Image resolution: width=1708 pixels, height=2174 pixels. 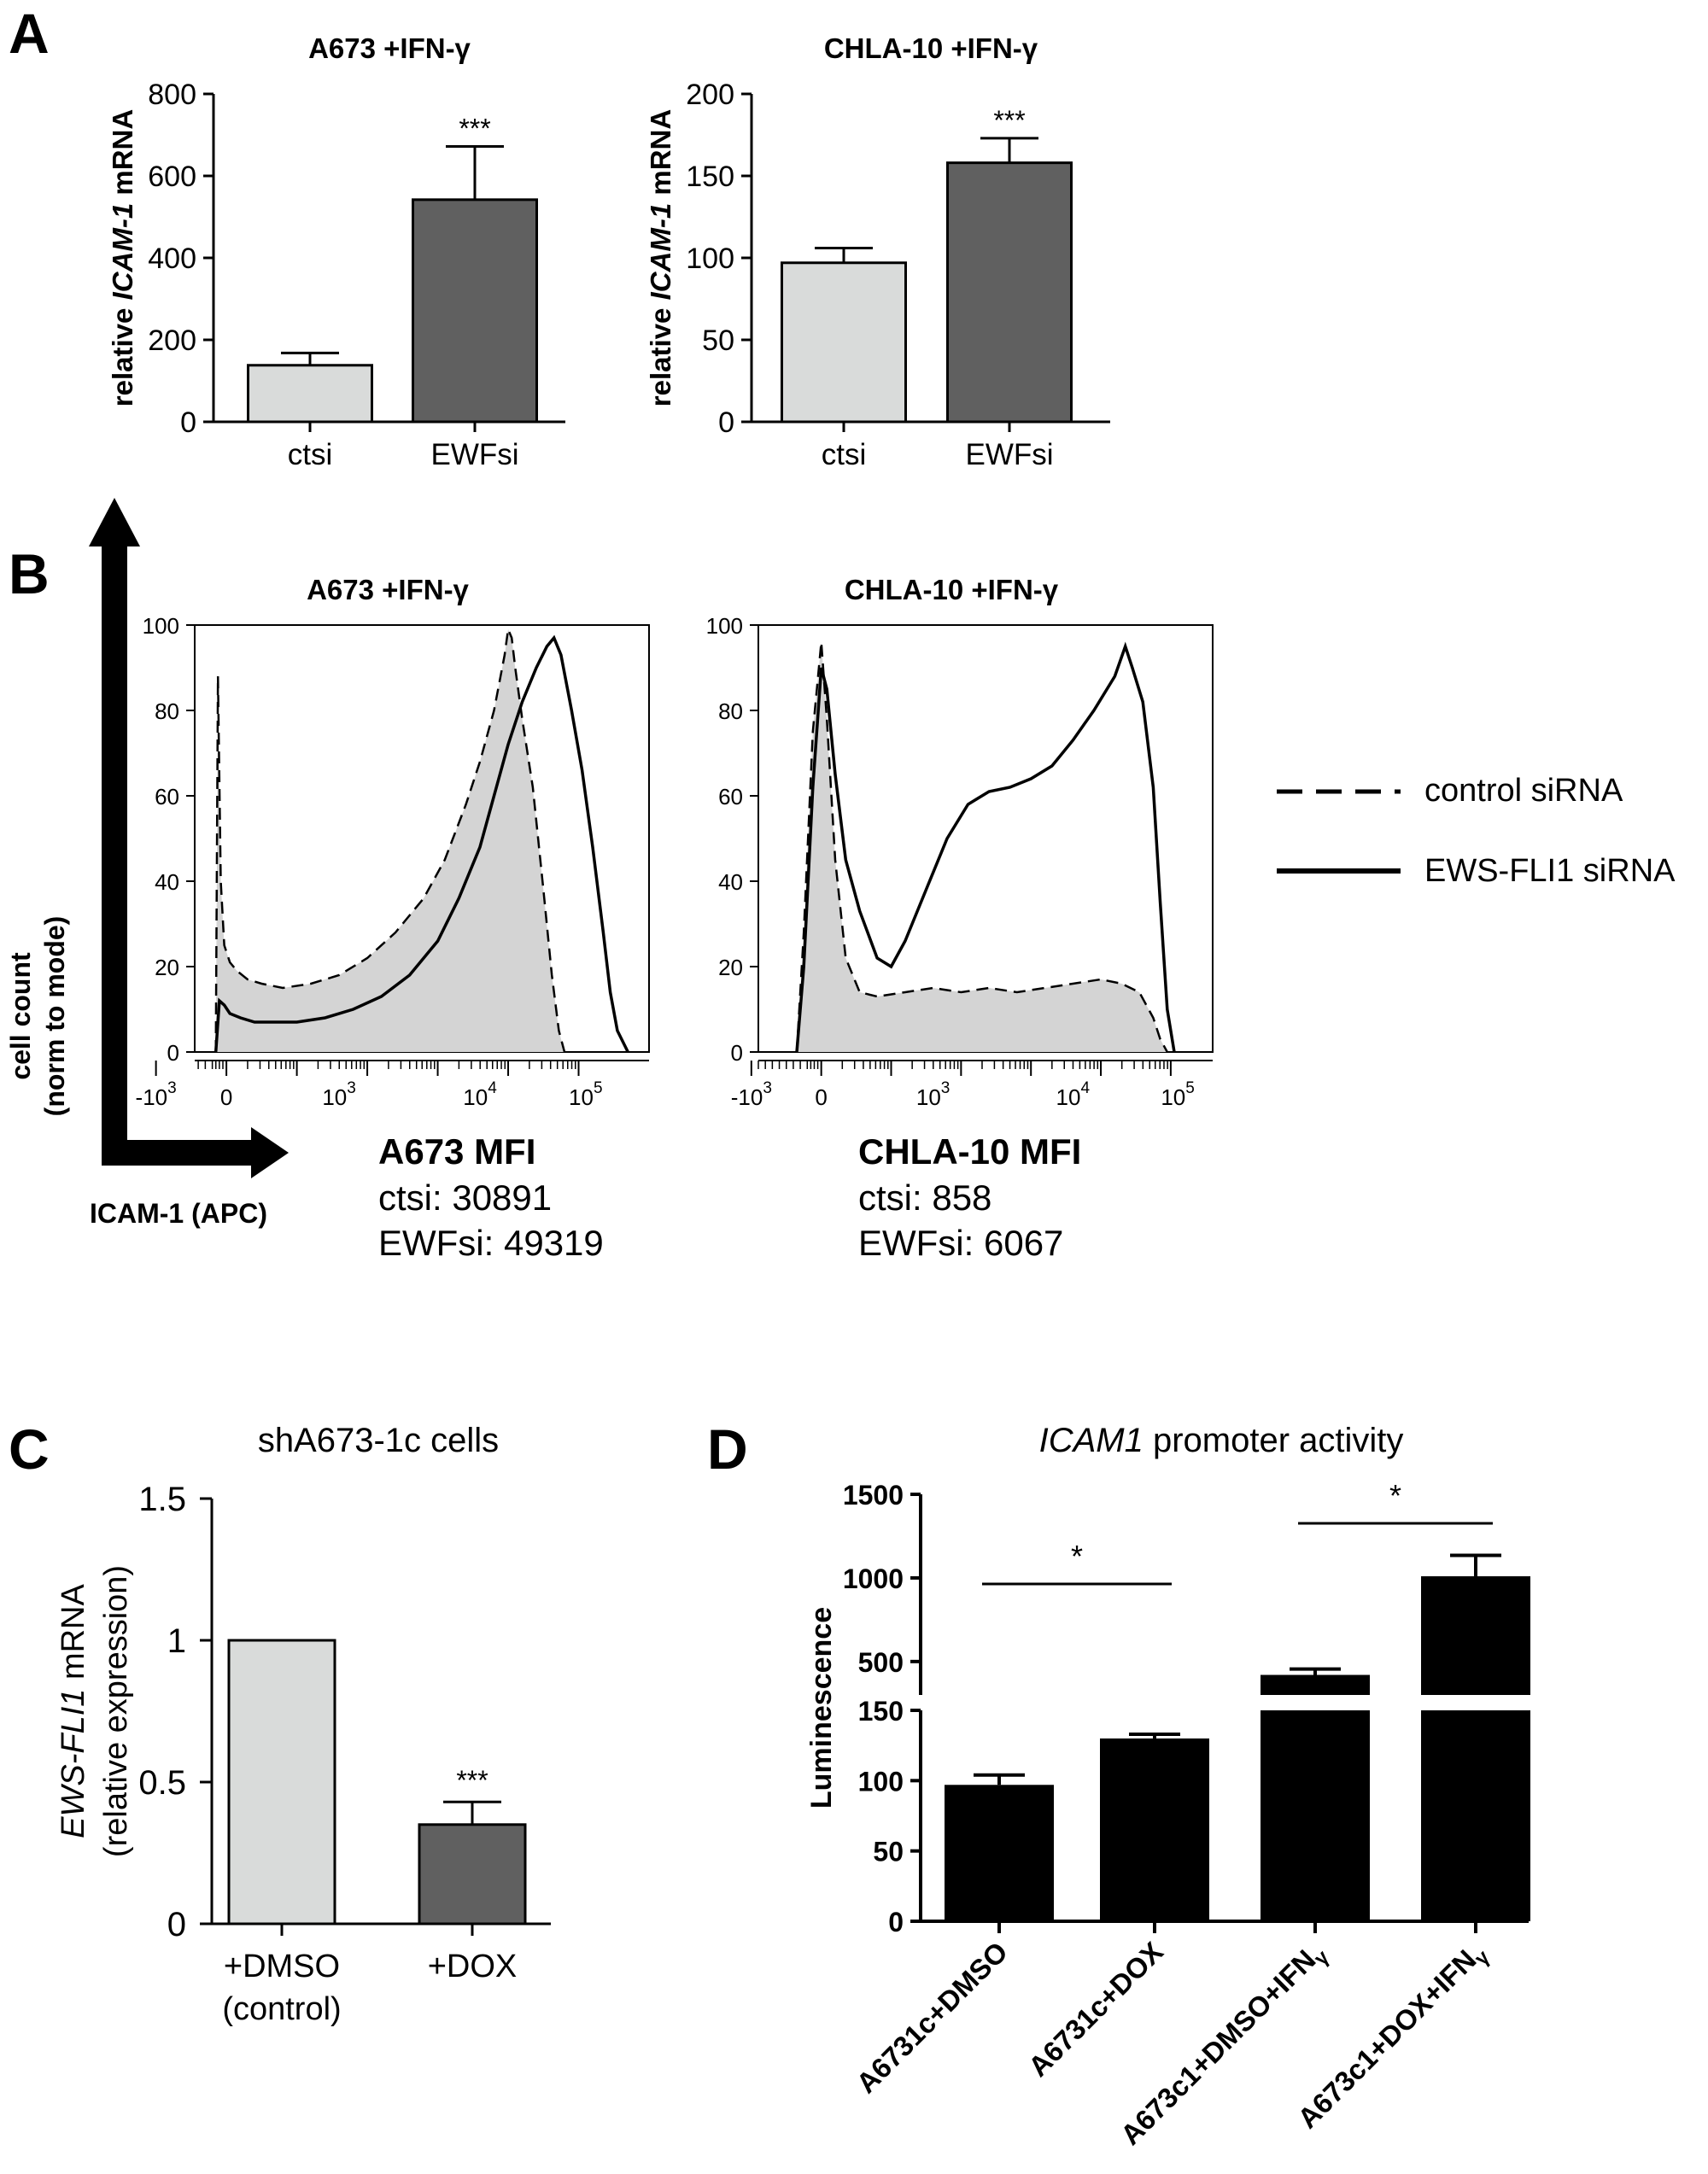 What do you see at coordinates (114, 522) in the screenshot?
I see `arrow-up-head` at bounding box center [114, 522].